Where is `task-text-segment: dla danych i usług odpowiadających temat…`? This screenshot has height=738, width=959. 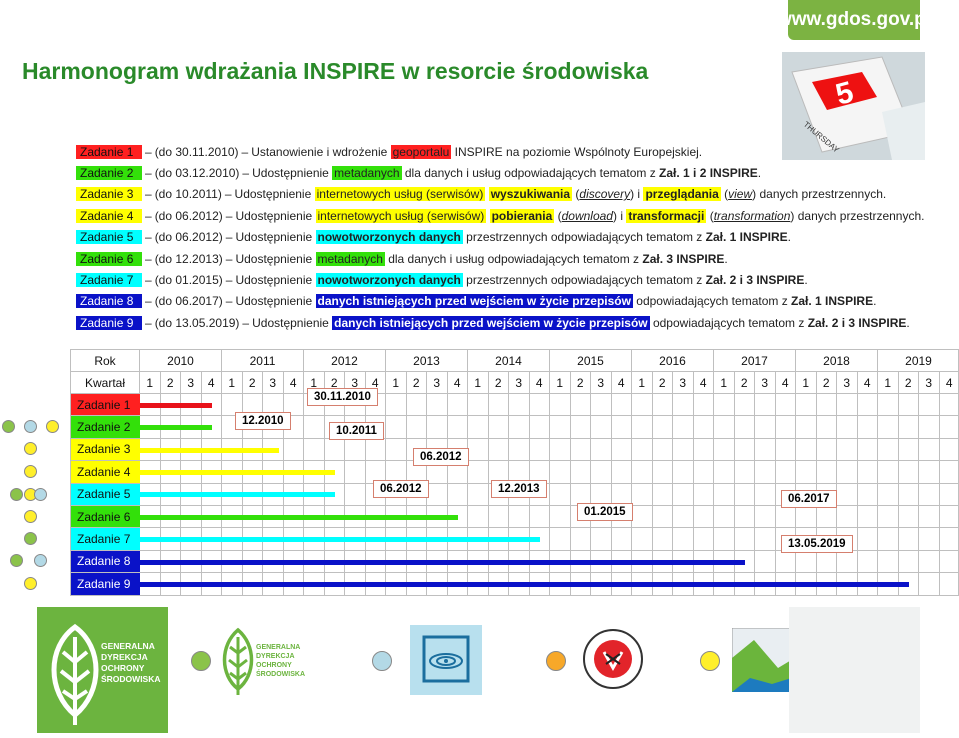
task-text-segment: dla danych i usług odpowiadających temat… is located at coordinates (513, 259).